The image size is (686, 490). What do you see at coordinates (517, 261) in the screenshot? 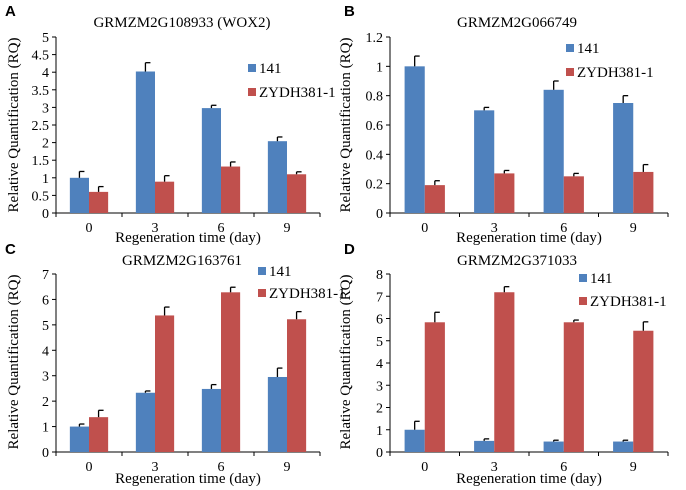
I see `chart-title: GRMZM2G371033` at bounding box center [517, 261].